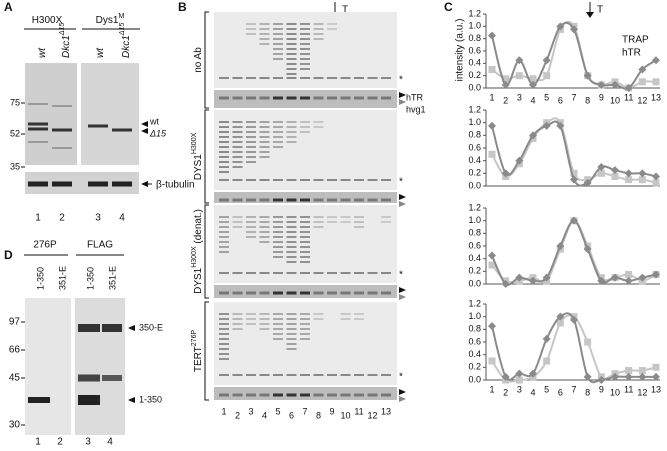 This screenshot has width=667, height=451. Describe the element at coordinates (90, 278) in the screenshot. I see `lane-label: 1-350` at that location.